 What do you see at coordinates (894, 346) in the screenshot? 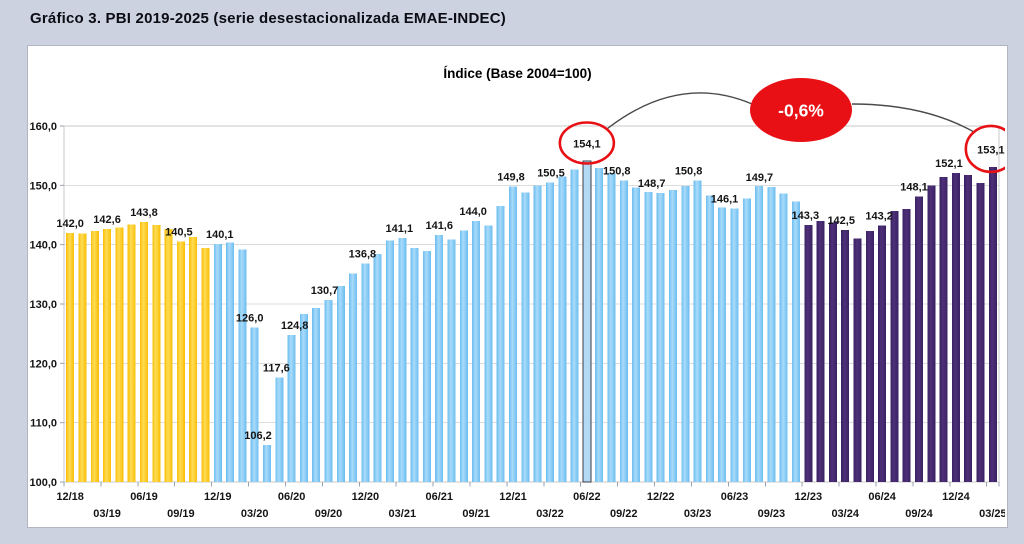
I see `bar-07/24` at bounding box center [894, 346].